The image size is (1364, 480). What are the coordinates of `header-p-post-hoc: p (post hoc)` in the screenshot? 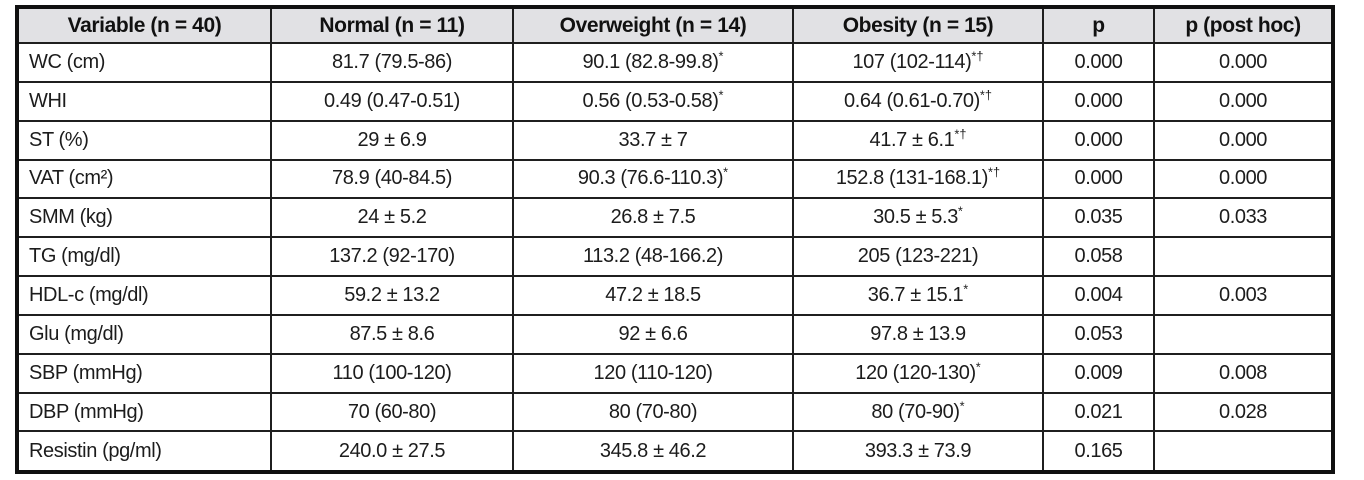 It's located at (1243, 25).